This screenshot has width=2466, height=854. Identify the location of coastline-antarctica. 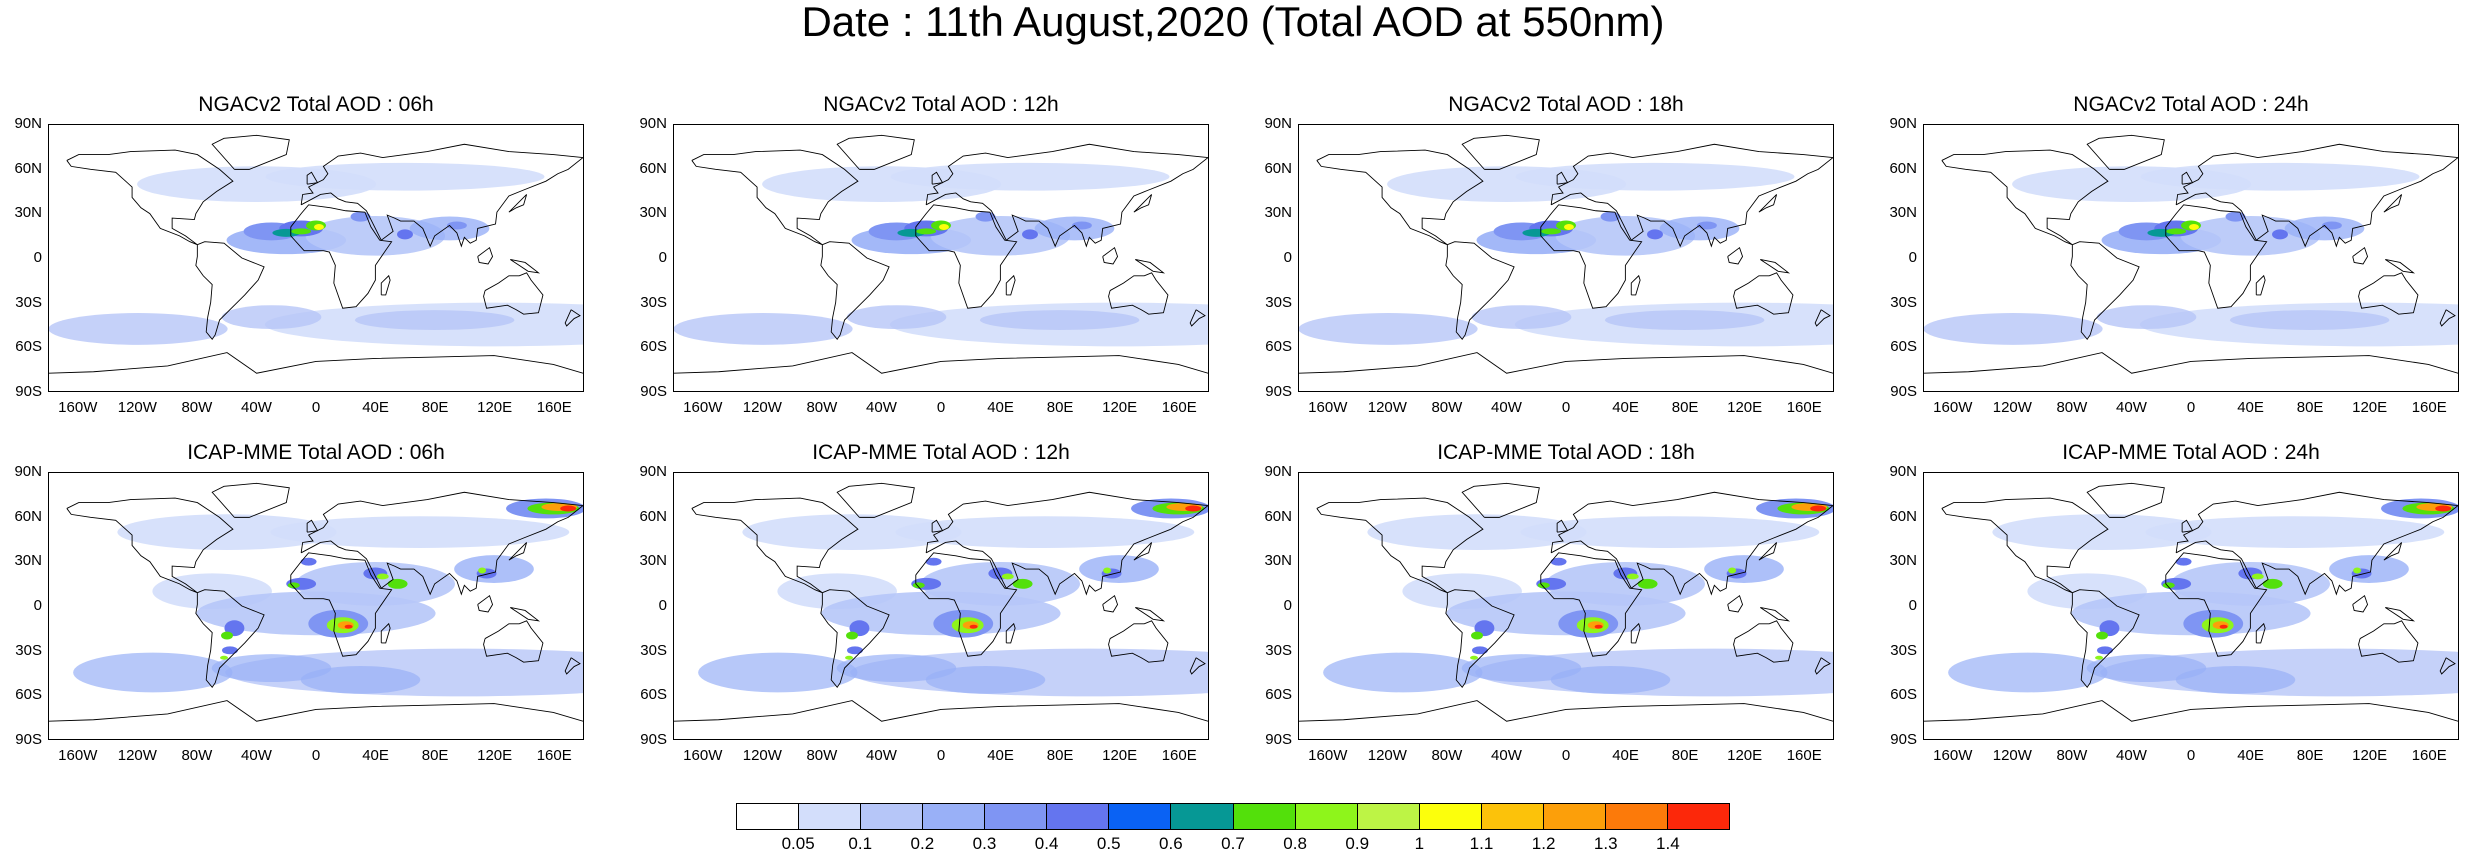
(941, 711).